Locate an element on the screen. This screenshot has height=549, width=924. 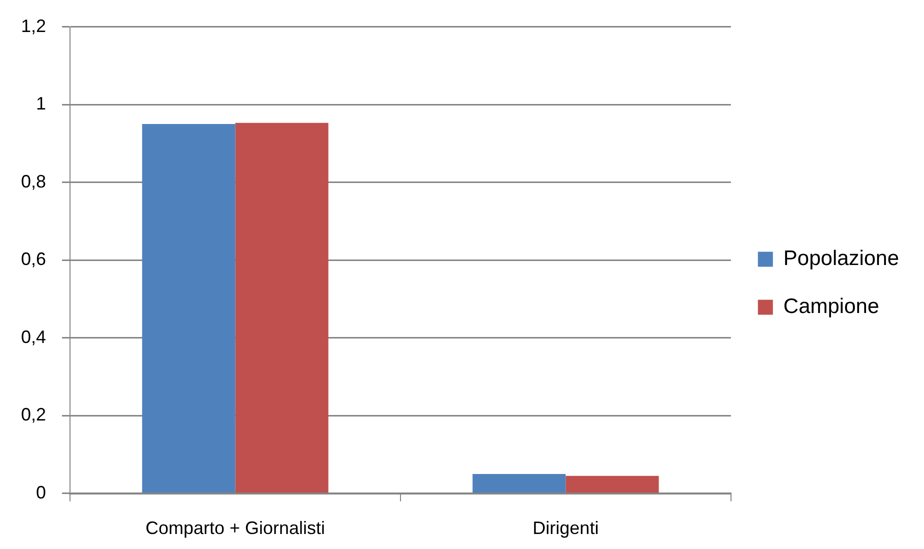
y-tick-label: 1,2 is located at coordinates (33, 26).